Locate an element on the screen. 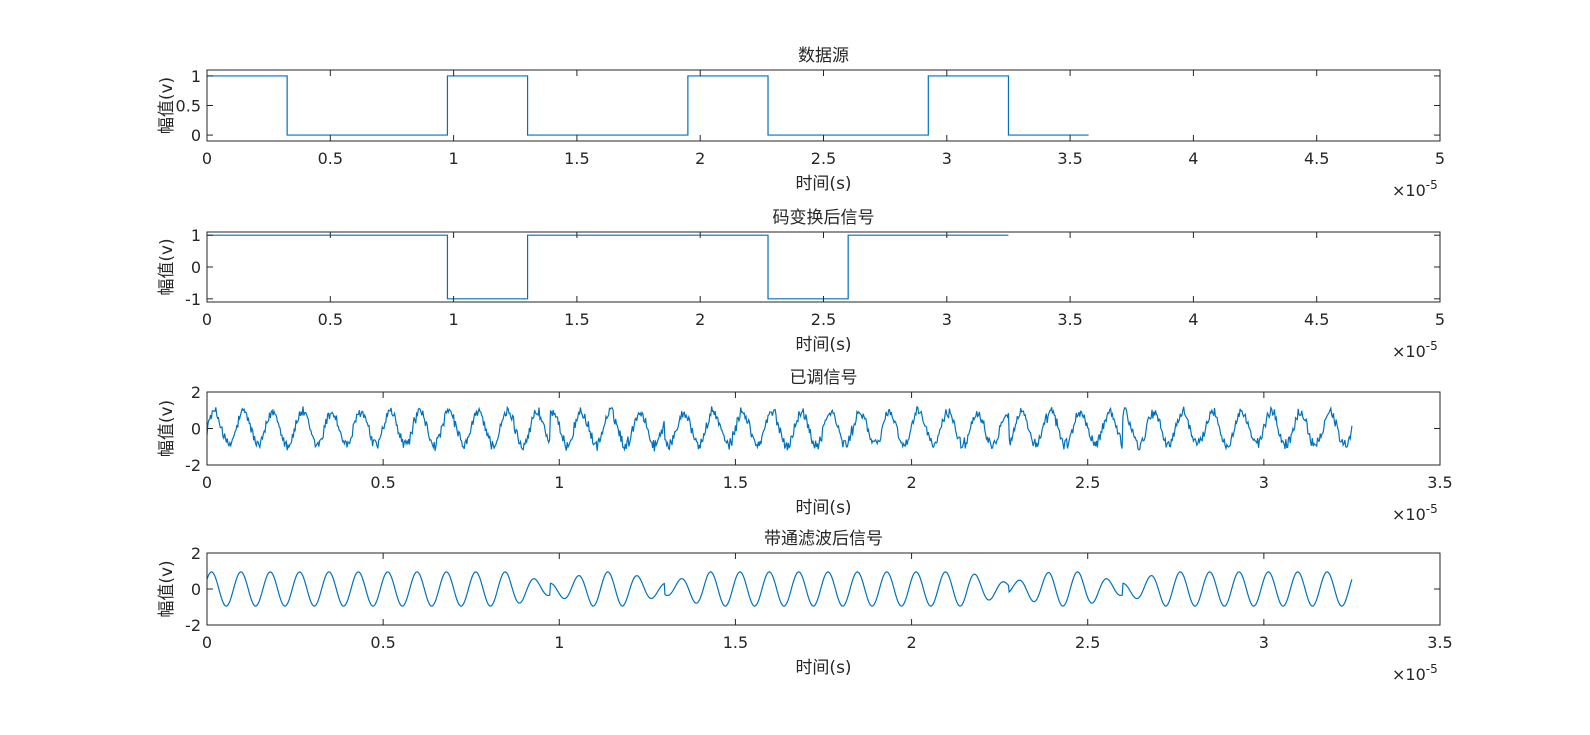 The height and width of the screenshot is (735, 1590). chart-title: 已调信号 is located at coordinates (824, 378).